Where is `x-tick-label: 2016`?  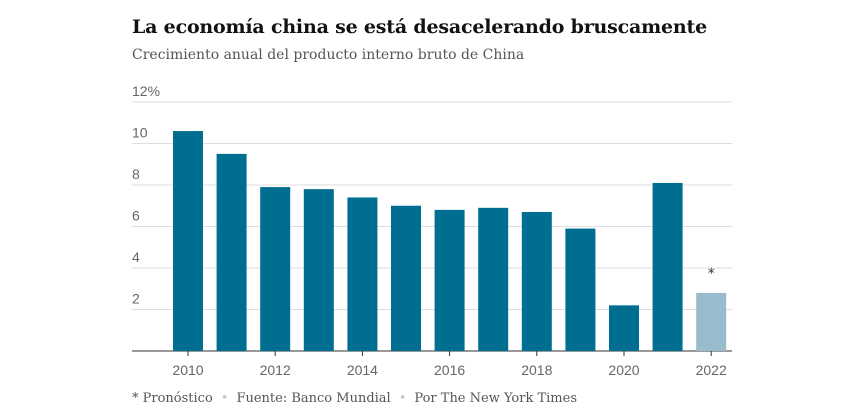 x-tick-label: 2016 is located at coordinates (449, 370).